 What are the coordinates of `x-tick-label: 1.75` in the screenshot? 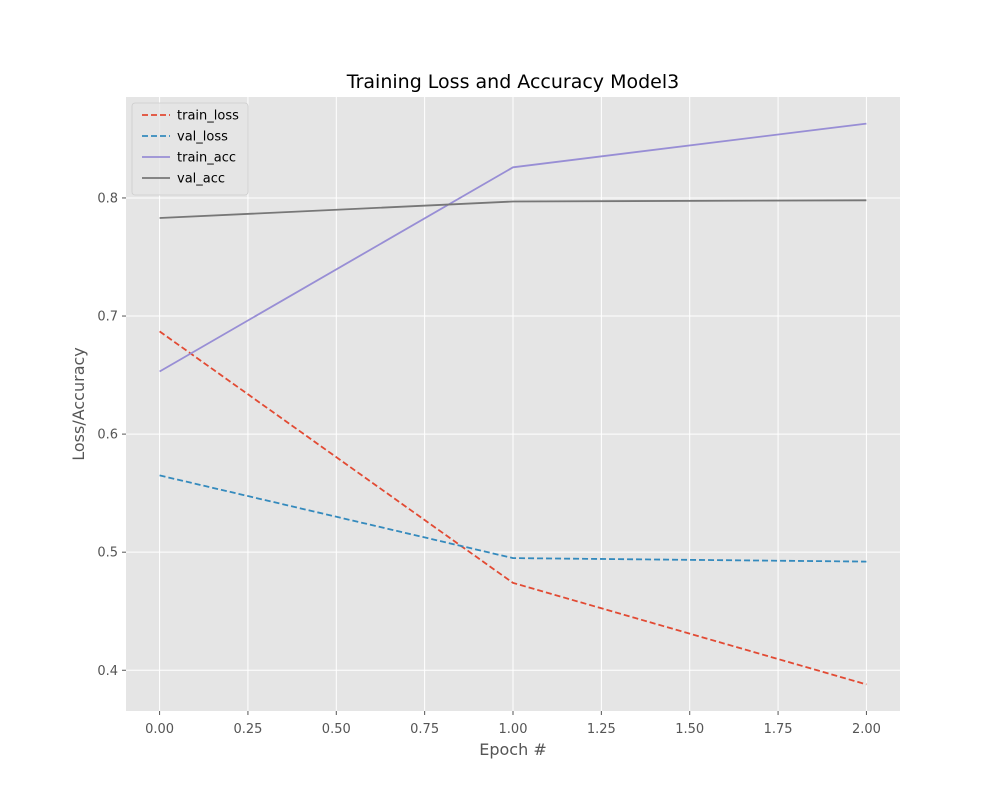 It's located at (778, 729).